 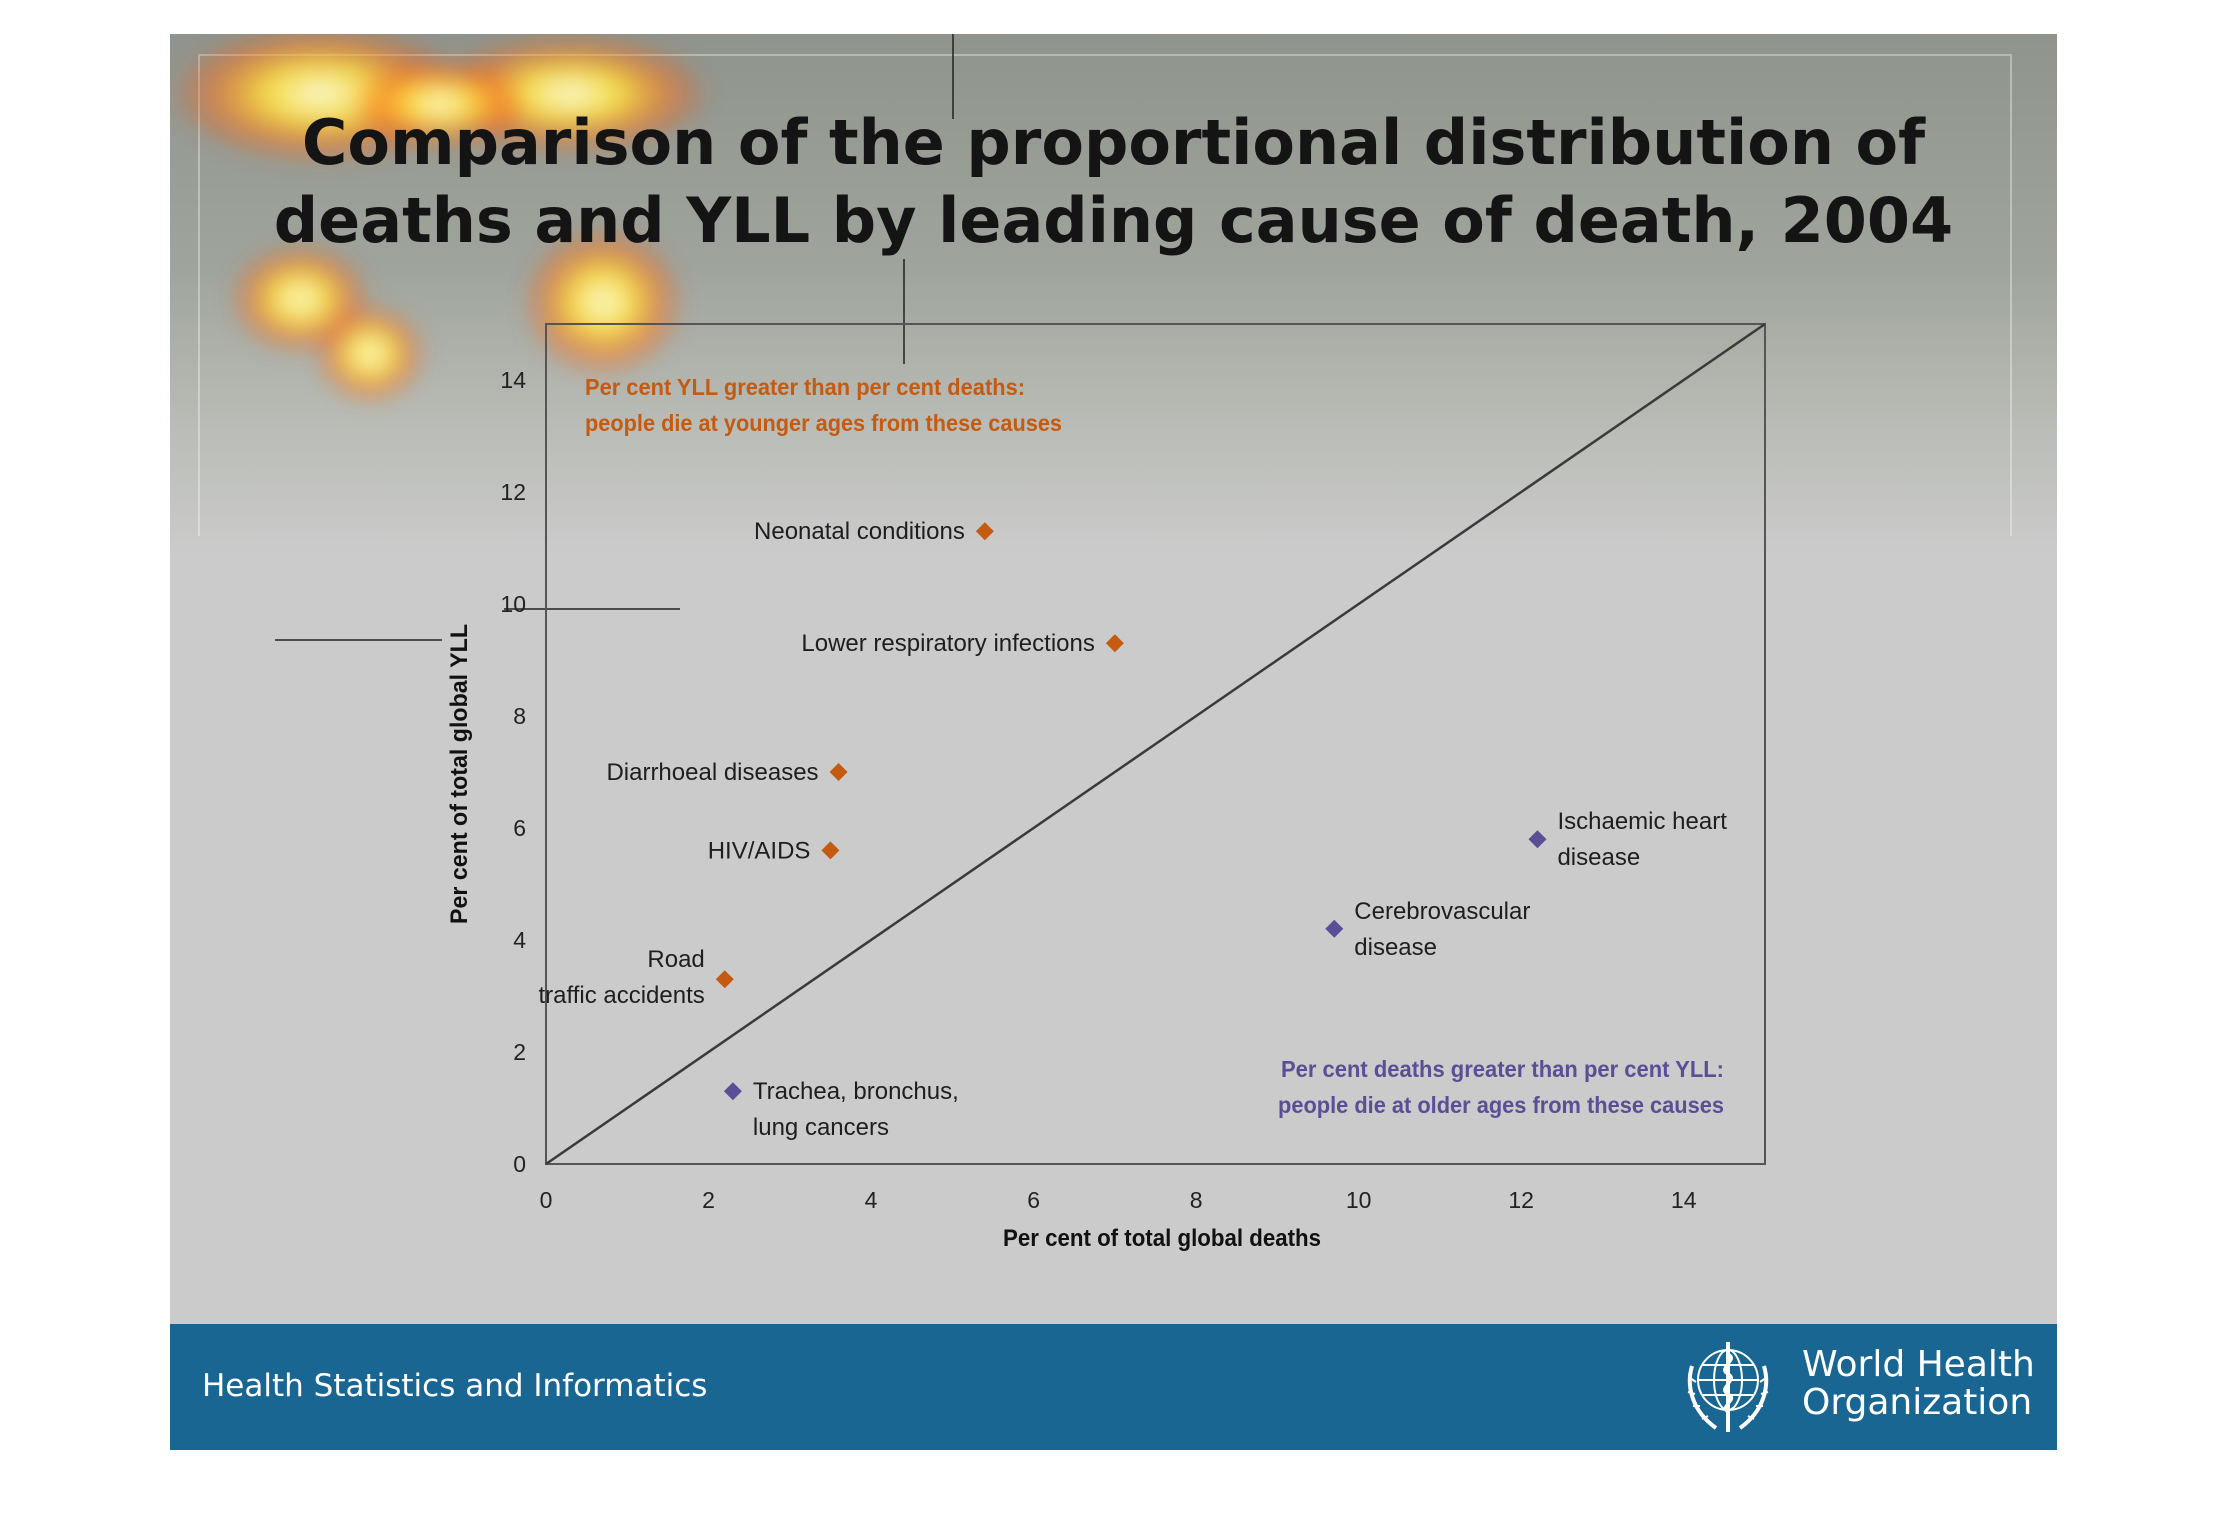 What do you see at coordinates (459, 774) in the screenshot?
I see `y-axis-label: Per cent of total global YLL` at bounding box center [459, 774].